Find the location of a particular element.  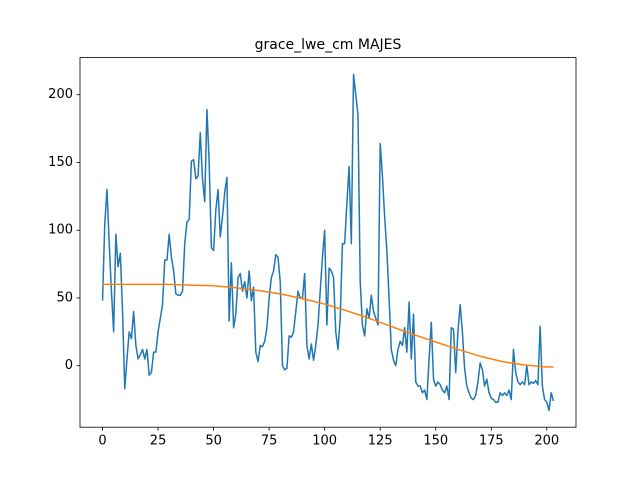

x-tick-label: 175 is located at coordinates (491, 441).